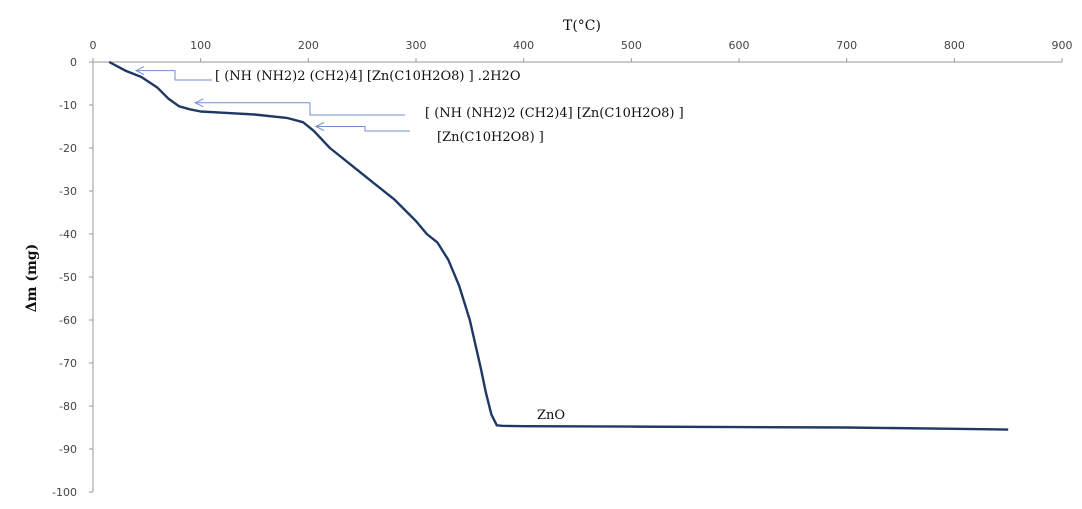  I want to click on y-tick-label: -100, so click(64, 492).